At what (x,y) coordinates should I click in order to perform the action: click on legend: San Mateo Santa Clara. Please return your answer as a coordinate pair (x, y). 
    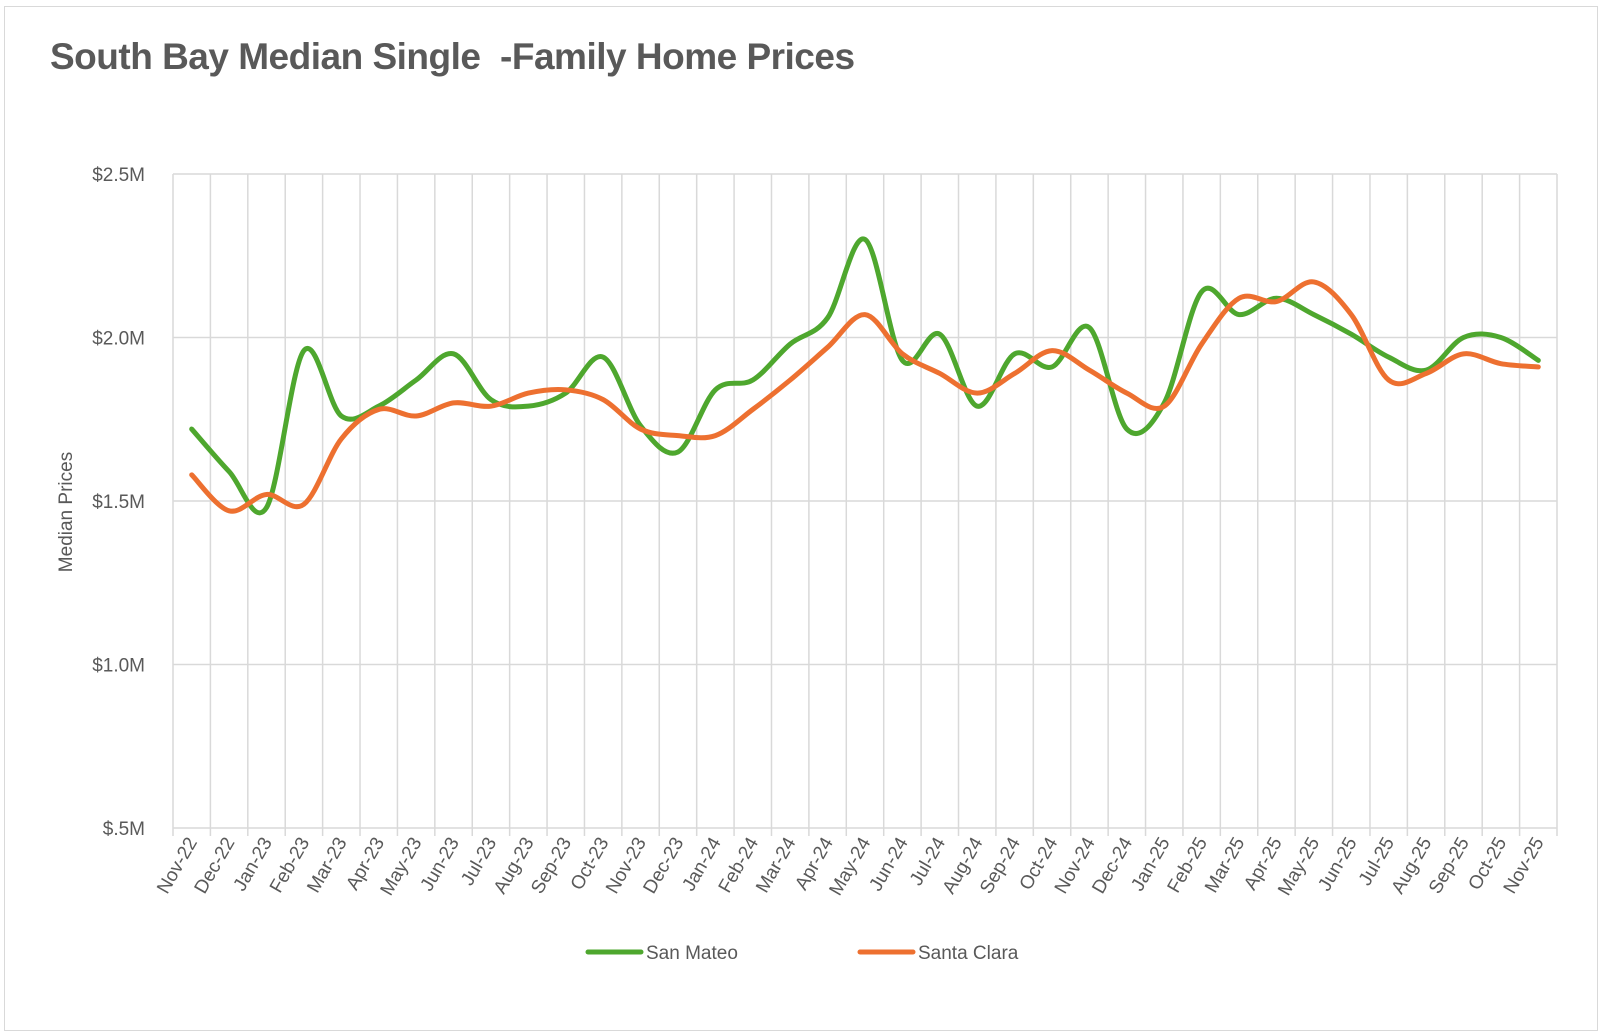
    Looking at the image, I should click on (802, 953).